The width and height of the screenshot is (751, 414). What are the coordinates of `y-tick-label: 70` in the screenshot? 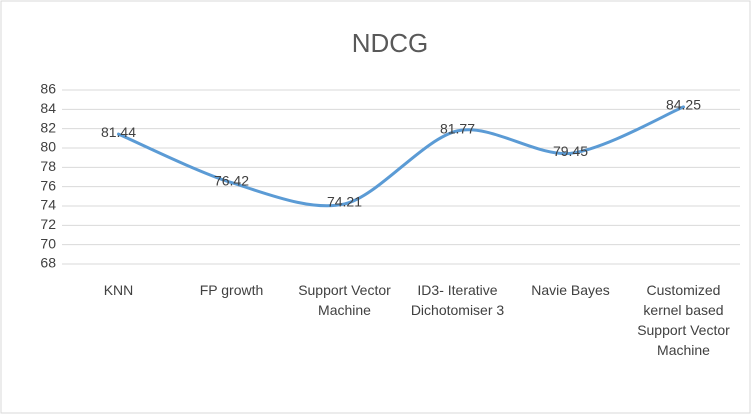 It's located at (48, 243).